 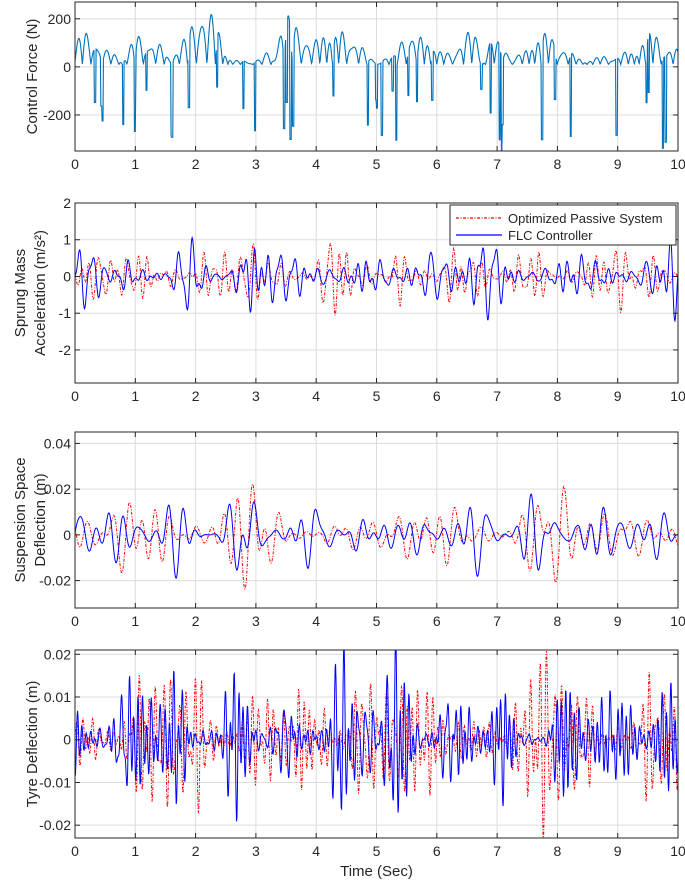 What do you see at coordinates (65, 313) in the screenshot?
I see `y-tick-label: -1` at bounding box center [65, 313].